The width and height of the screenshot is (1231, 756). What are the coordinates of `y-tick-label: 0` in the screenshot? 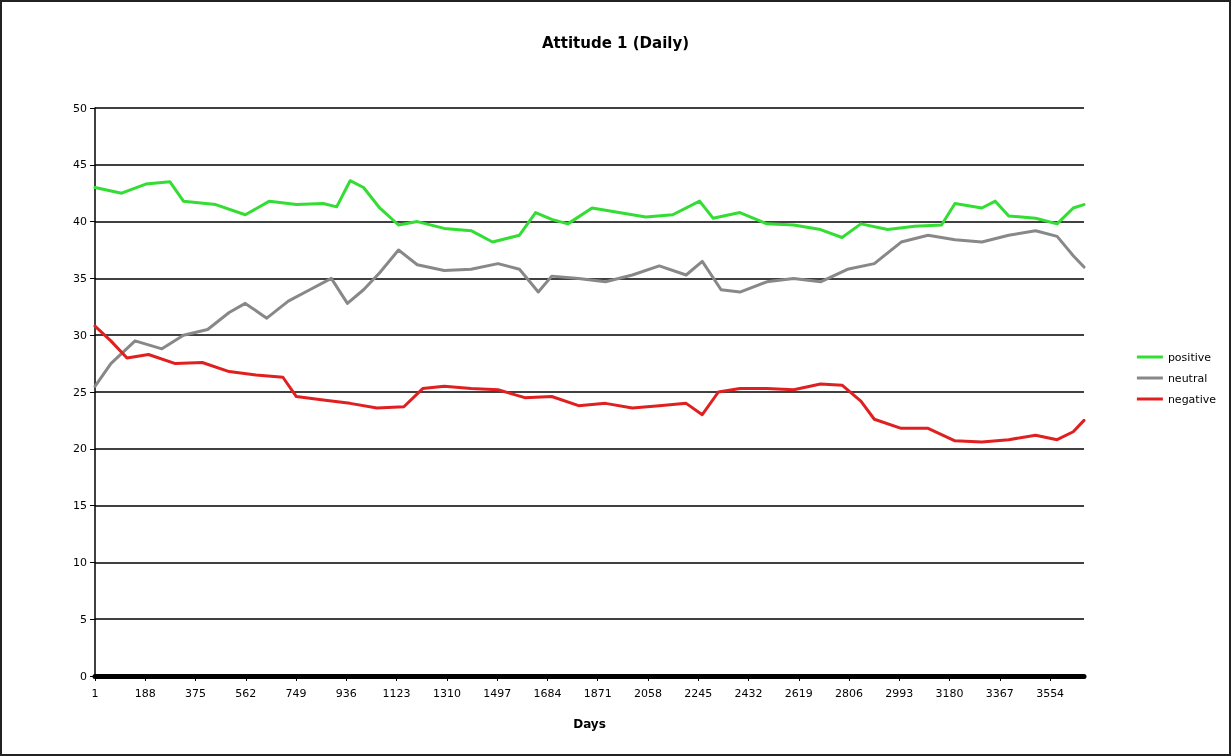 It's located at (83, 676).